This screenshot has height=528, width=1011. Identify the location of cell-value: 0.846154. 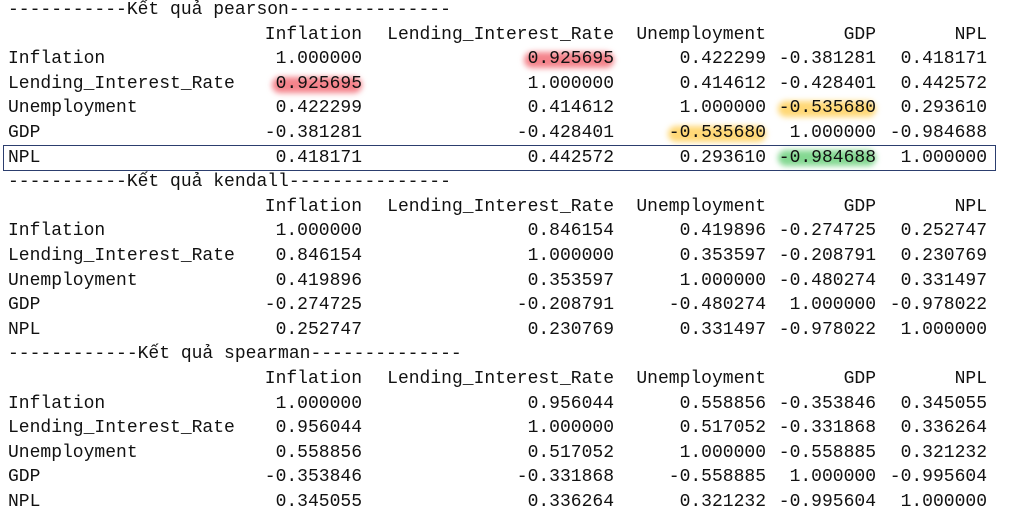
(570, 231).